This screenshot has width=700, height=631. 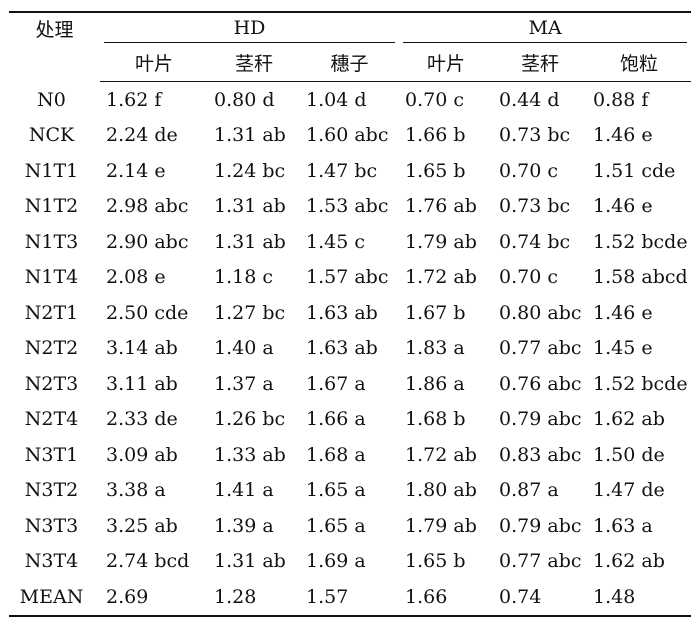 I want to click on value-cell: 1.57 abc, so click(x=347, y=277).